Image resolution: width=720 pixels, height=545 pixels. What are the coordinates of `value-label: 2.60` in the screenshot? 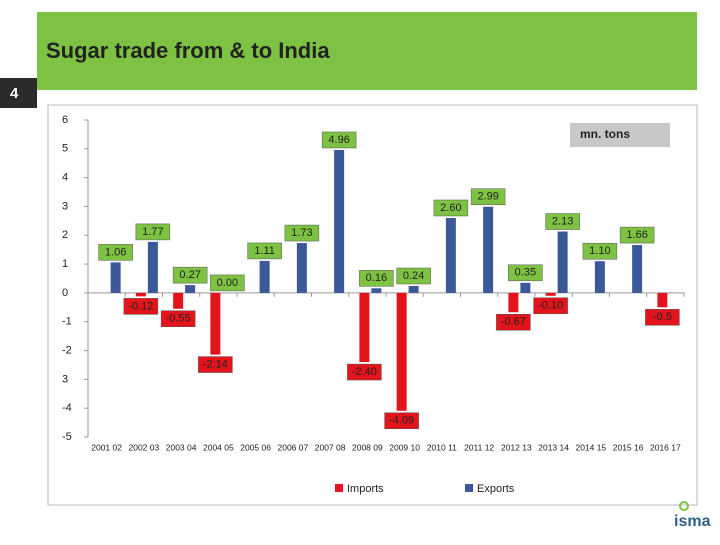 It's located at (450, 208).